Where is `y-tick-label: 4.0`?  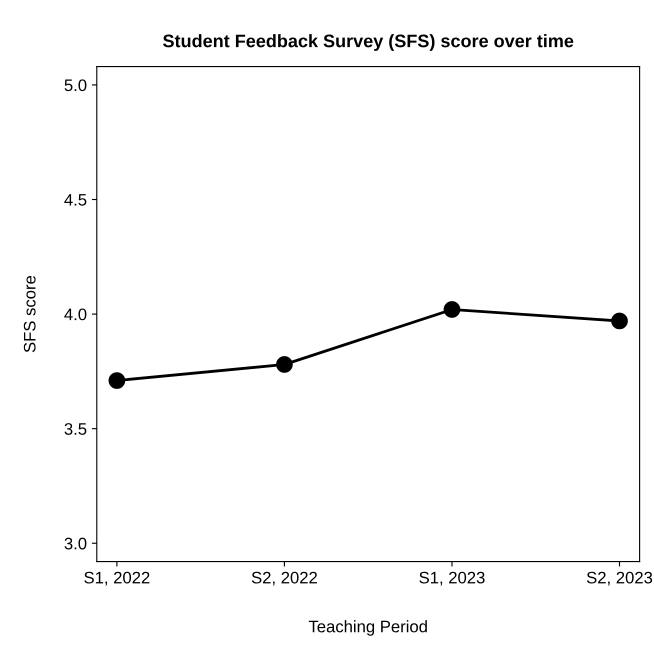 y-tick-label: 4.0 is located at coordinates (75, 314).